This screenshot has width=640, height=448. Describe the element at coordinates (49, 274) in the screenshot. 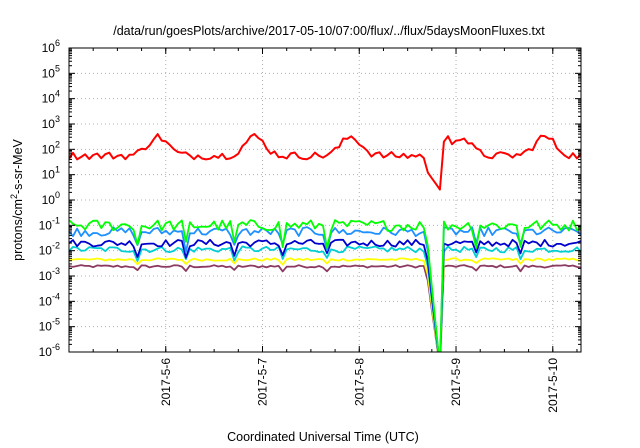

I see `y-tick-label: 10⁻³` at that location.